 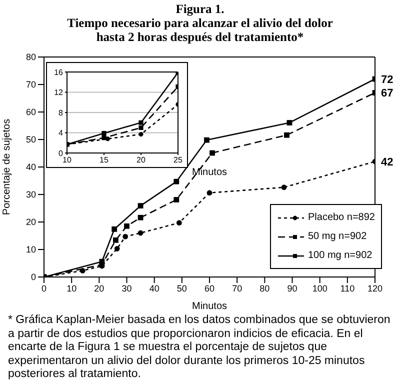 I want to click on x-tick-label: 10, so click(x=71, y=288).